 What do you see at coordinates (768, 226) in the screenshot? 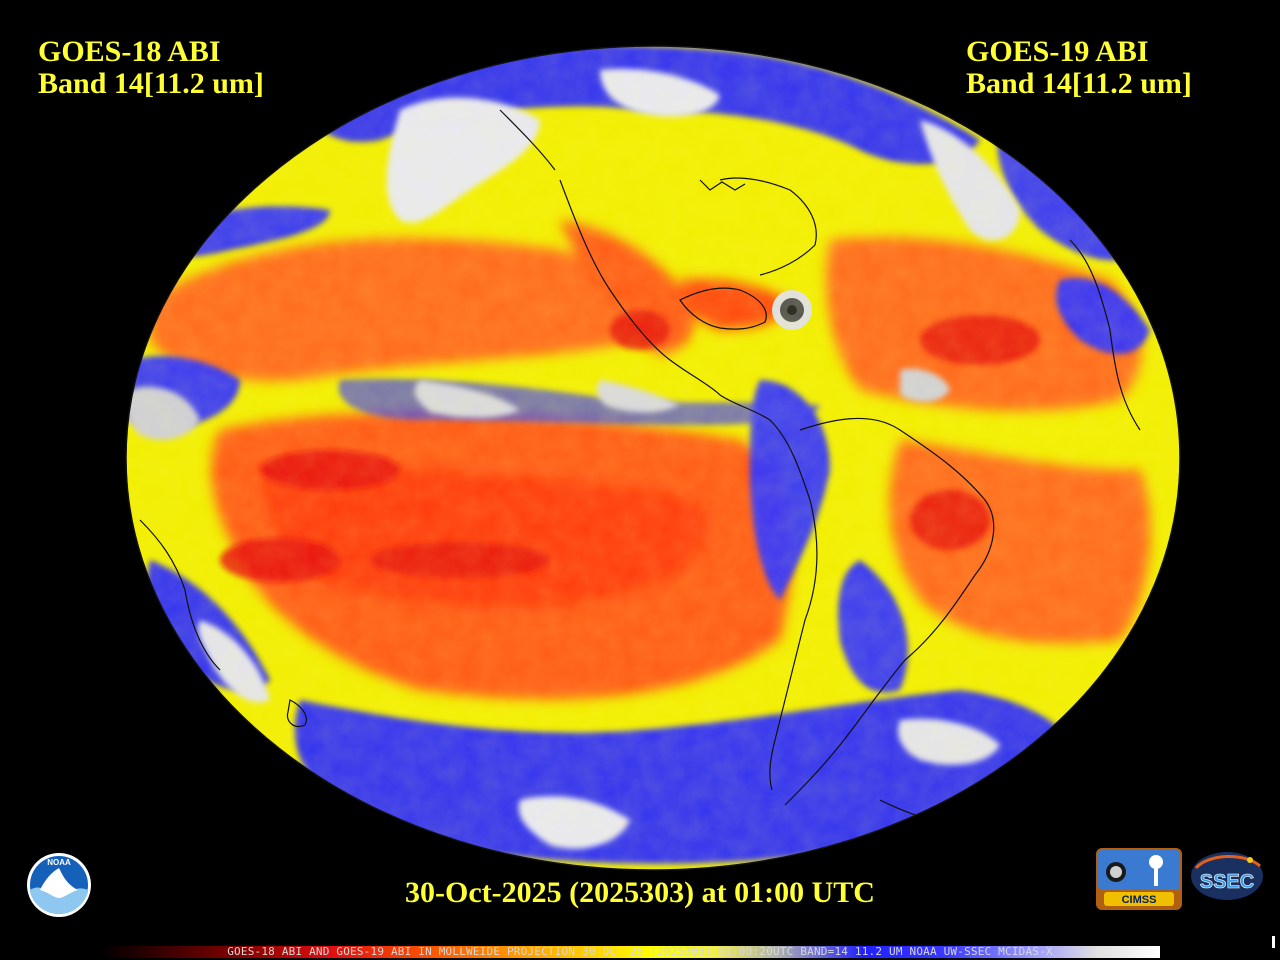
I see `coastline-north-america-east` at bounding box center [768, 226].